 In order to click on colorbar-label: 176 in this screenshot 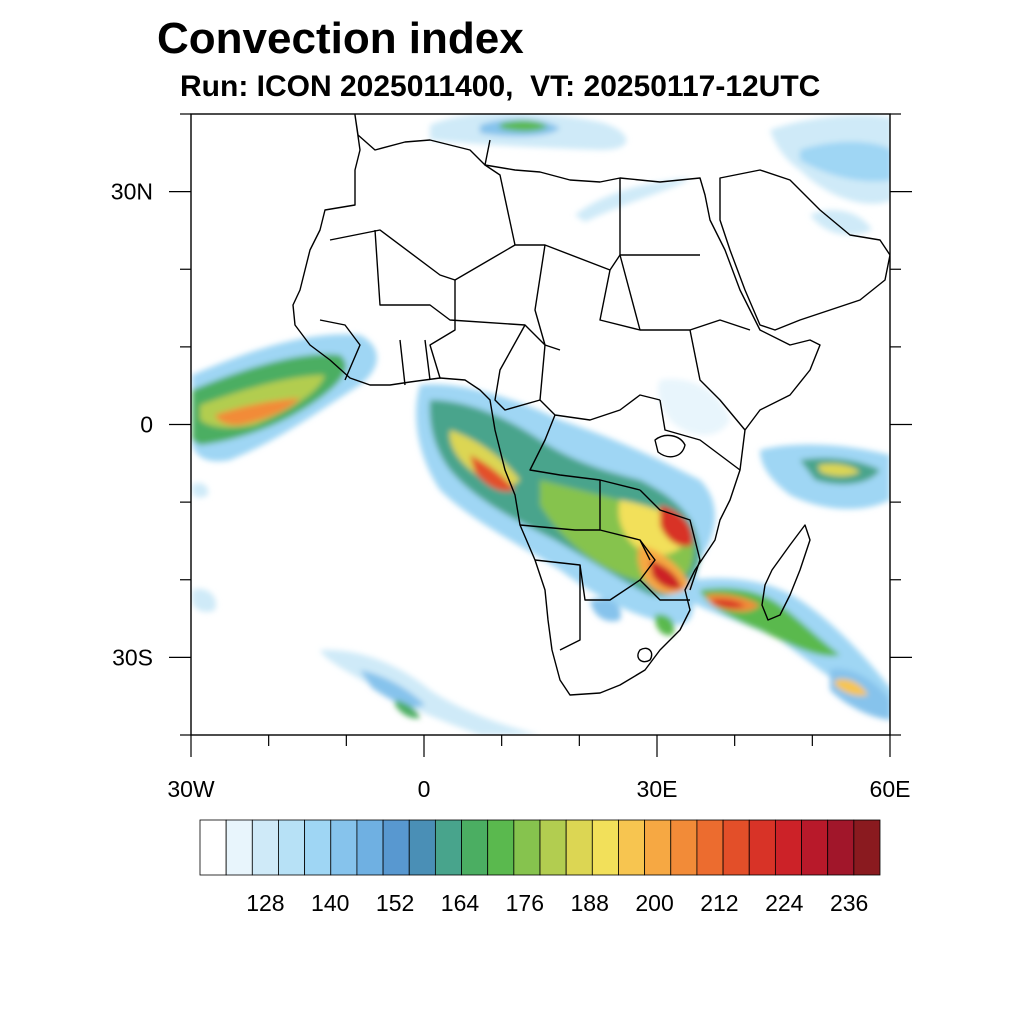, I will do `click(525, 903)`.